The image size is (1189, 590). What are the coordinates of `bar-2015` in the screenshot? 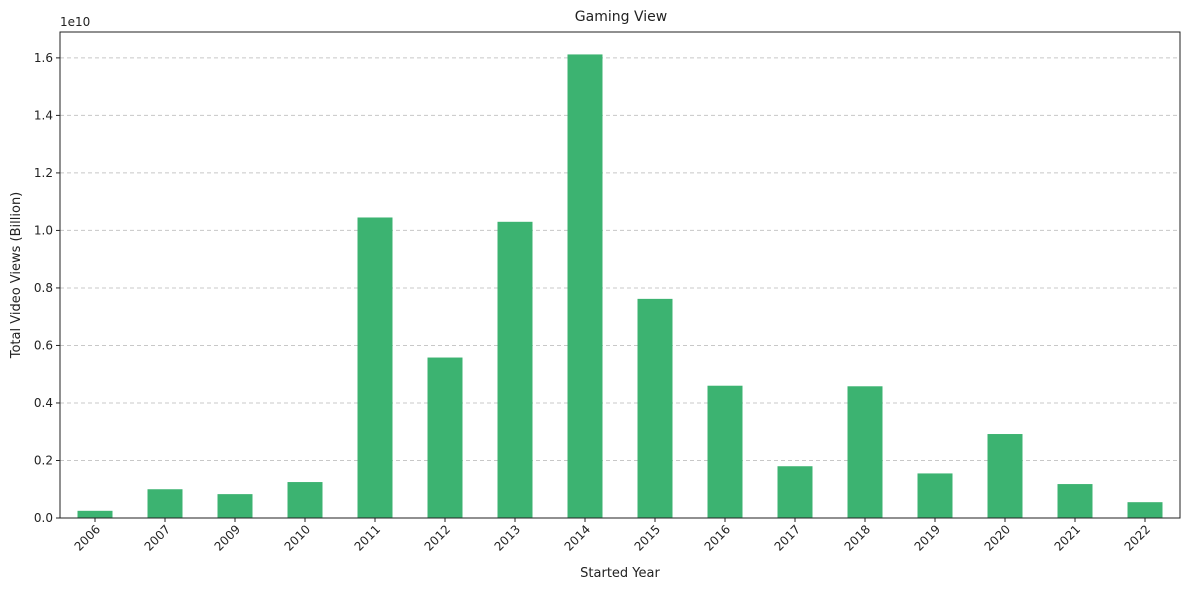 It's located at (655, 408).